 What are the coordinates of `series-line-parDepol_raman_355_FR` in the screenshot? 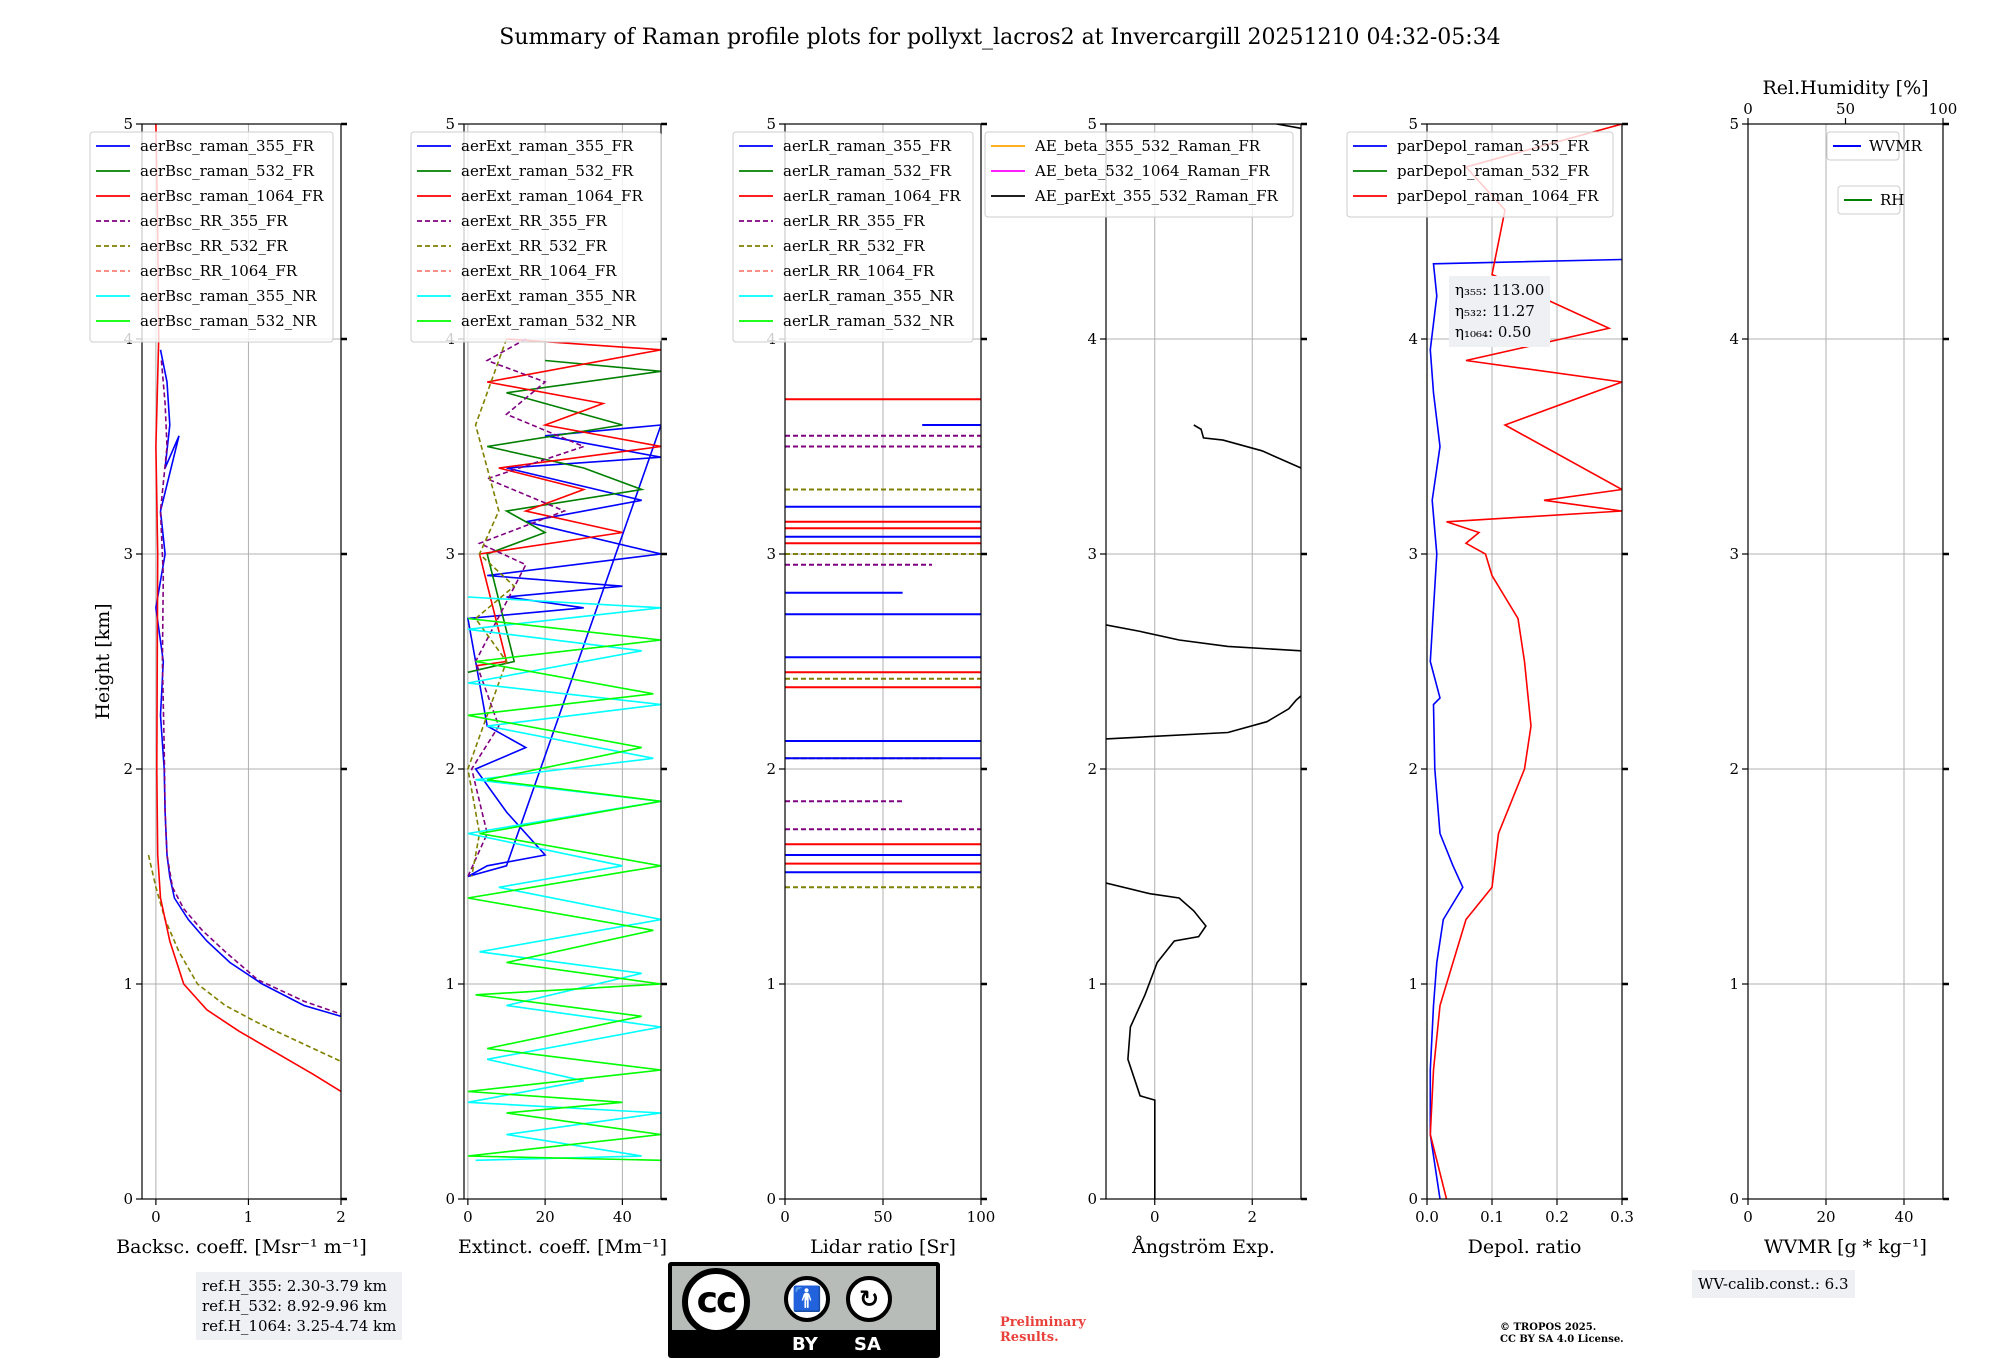 It's located at (1525, 728).